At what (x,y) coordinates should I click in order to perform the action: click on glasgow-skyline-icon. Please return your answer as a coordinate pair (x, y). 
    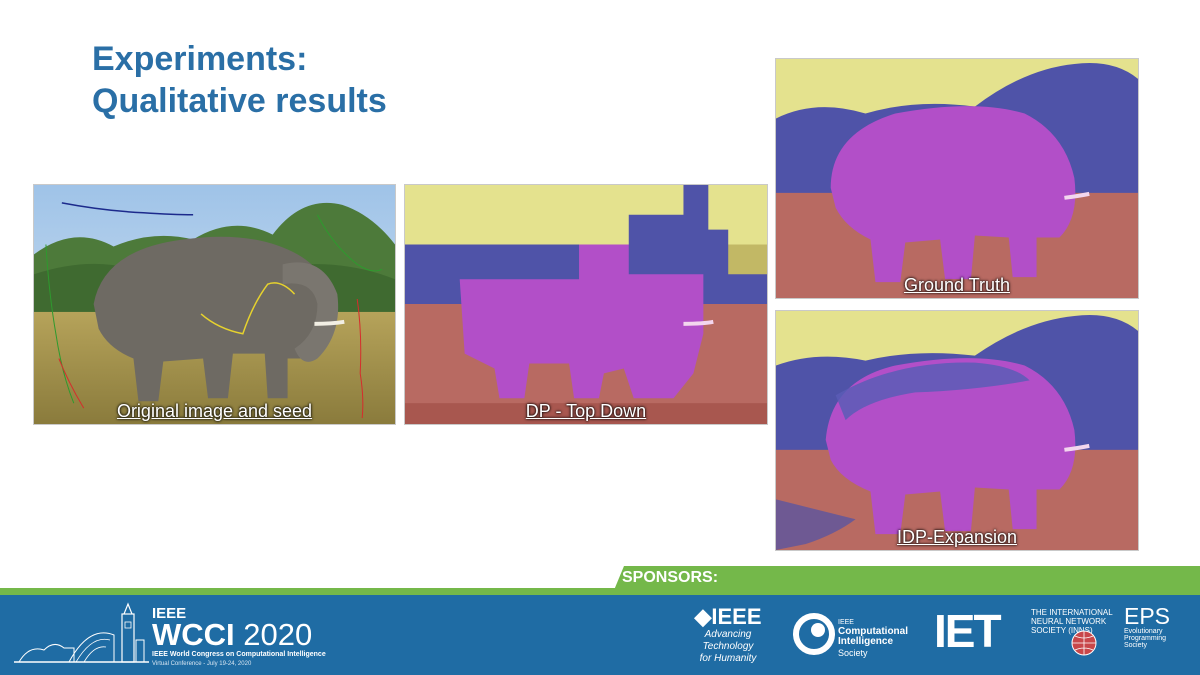
    Looking at the image, I should click on (81, 632).